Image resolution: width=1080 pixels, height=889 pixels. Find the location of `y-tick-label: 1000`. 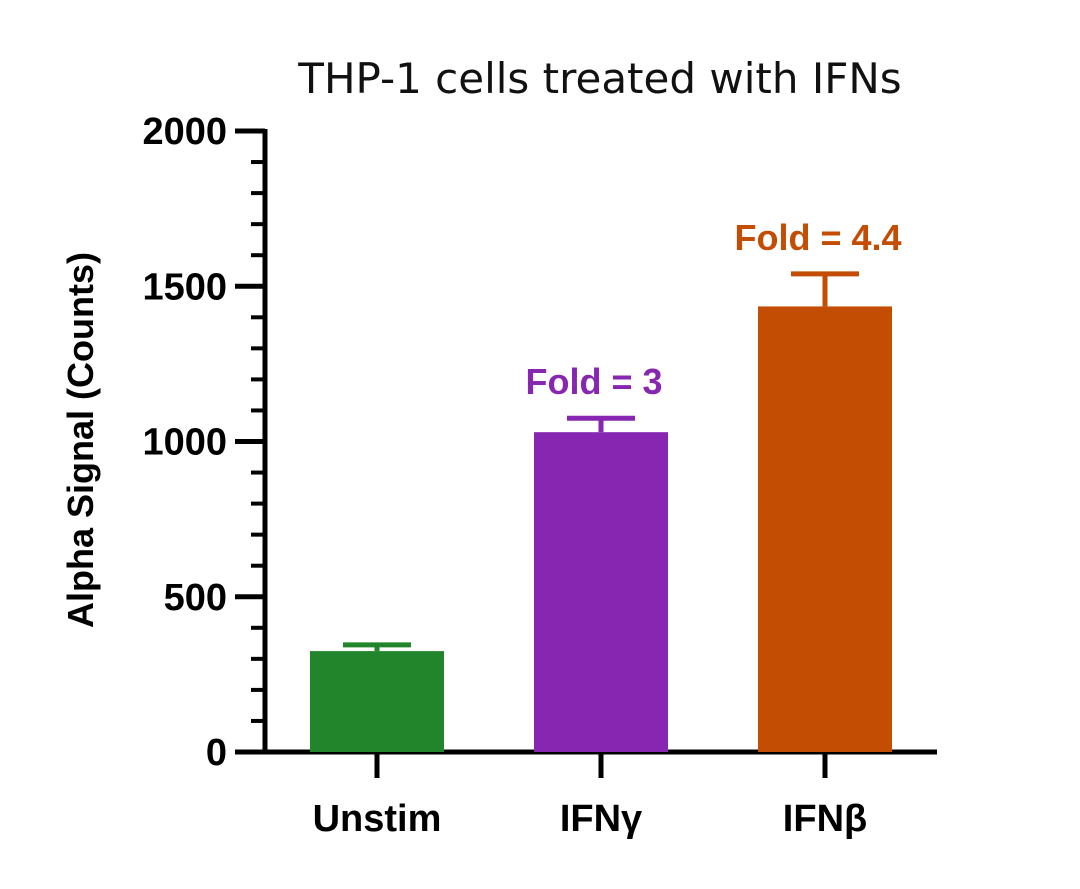

y-tick-label: 1000 is located at coordinates (184, 443).